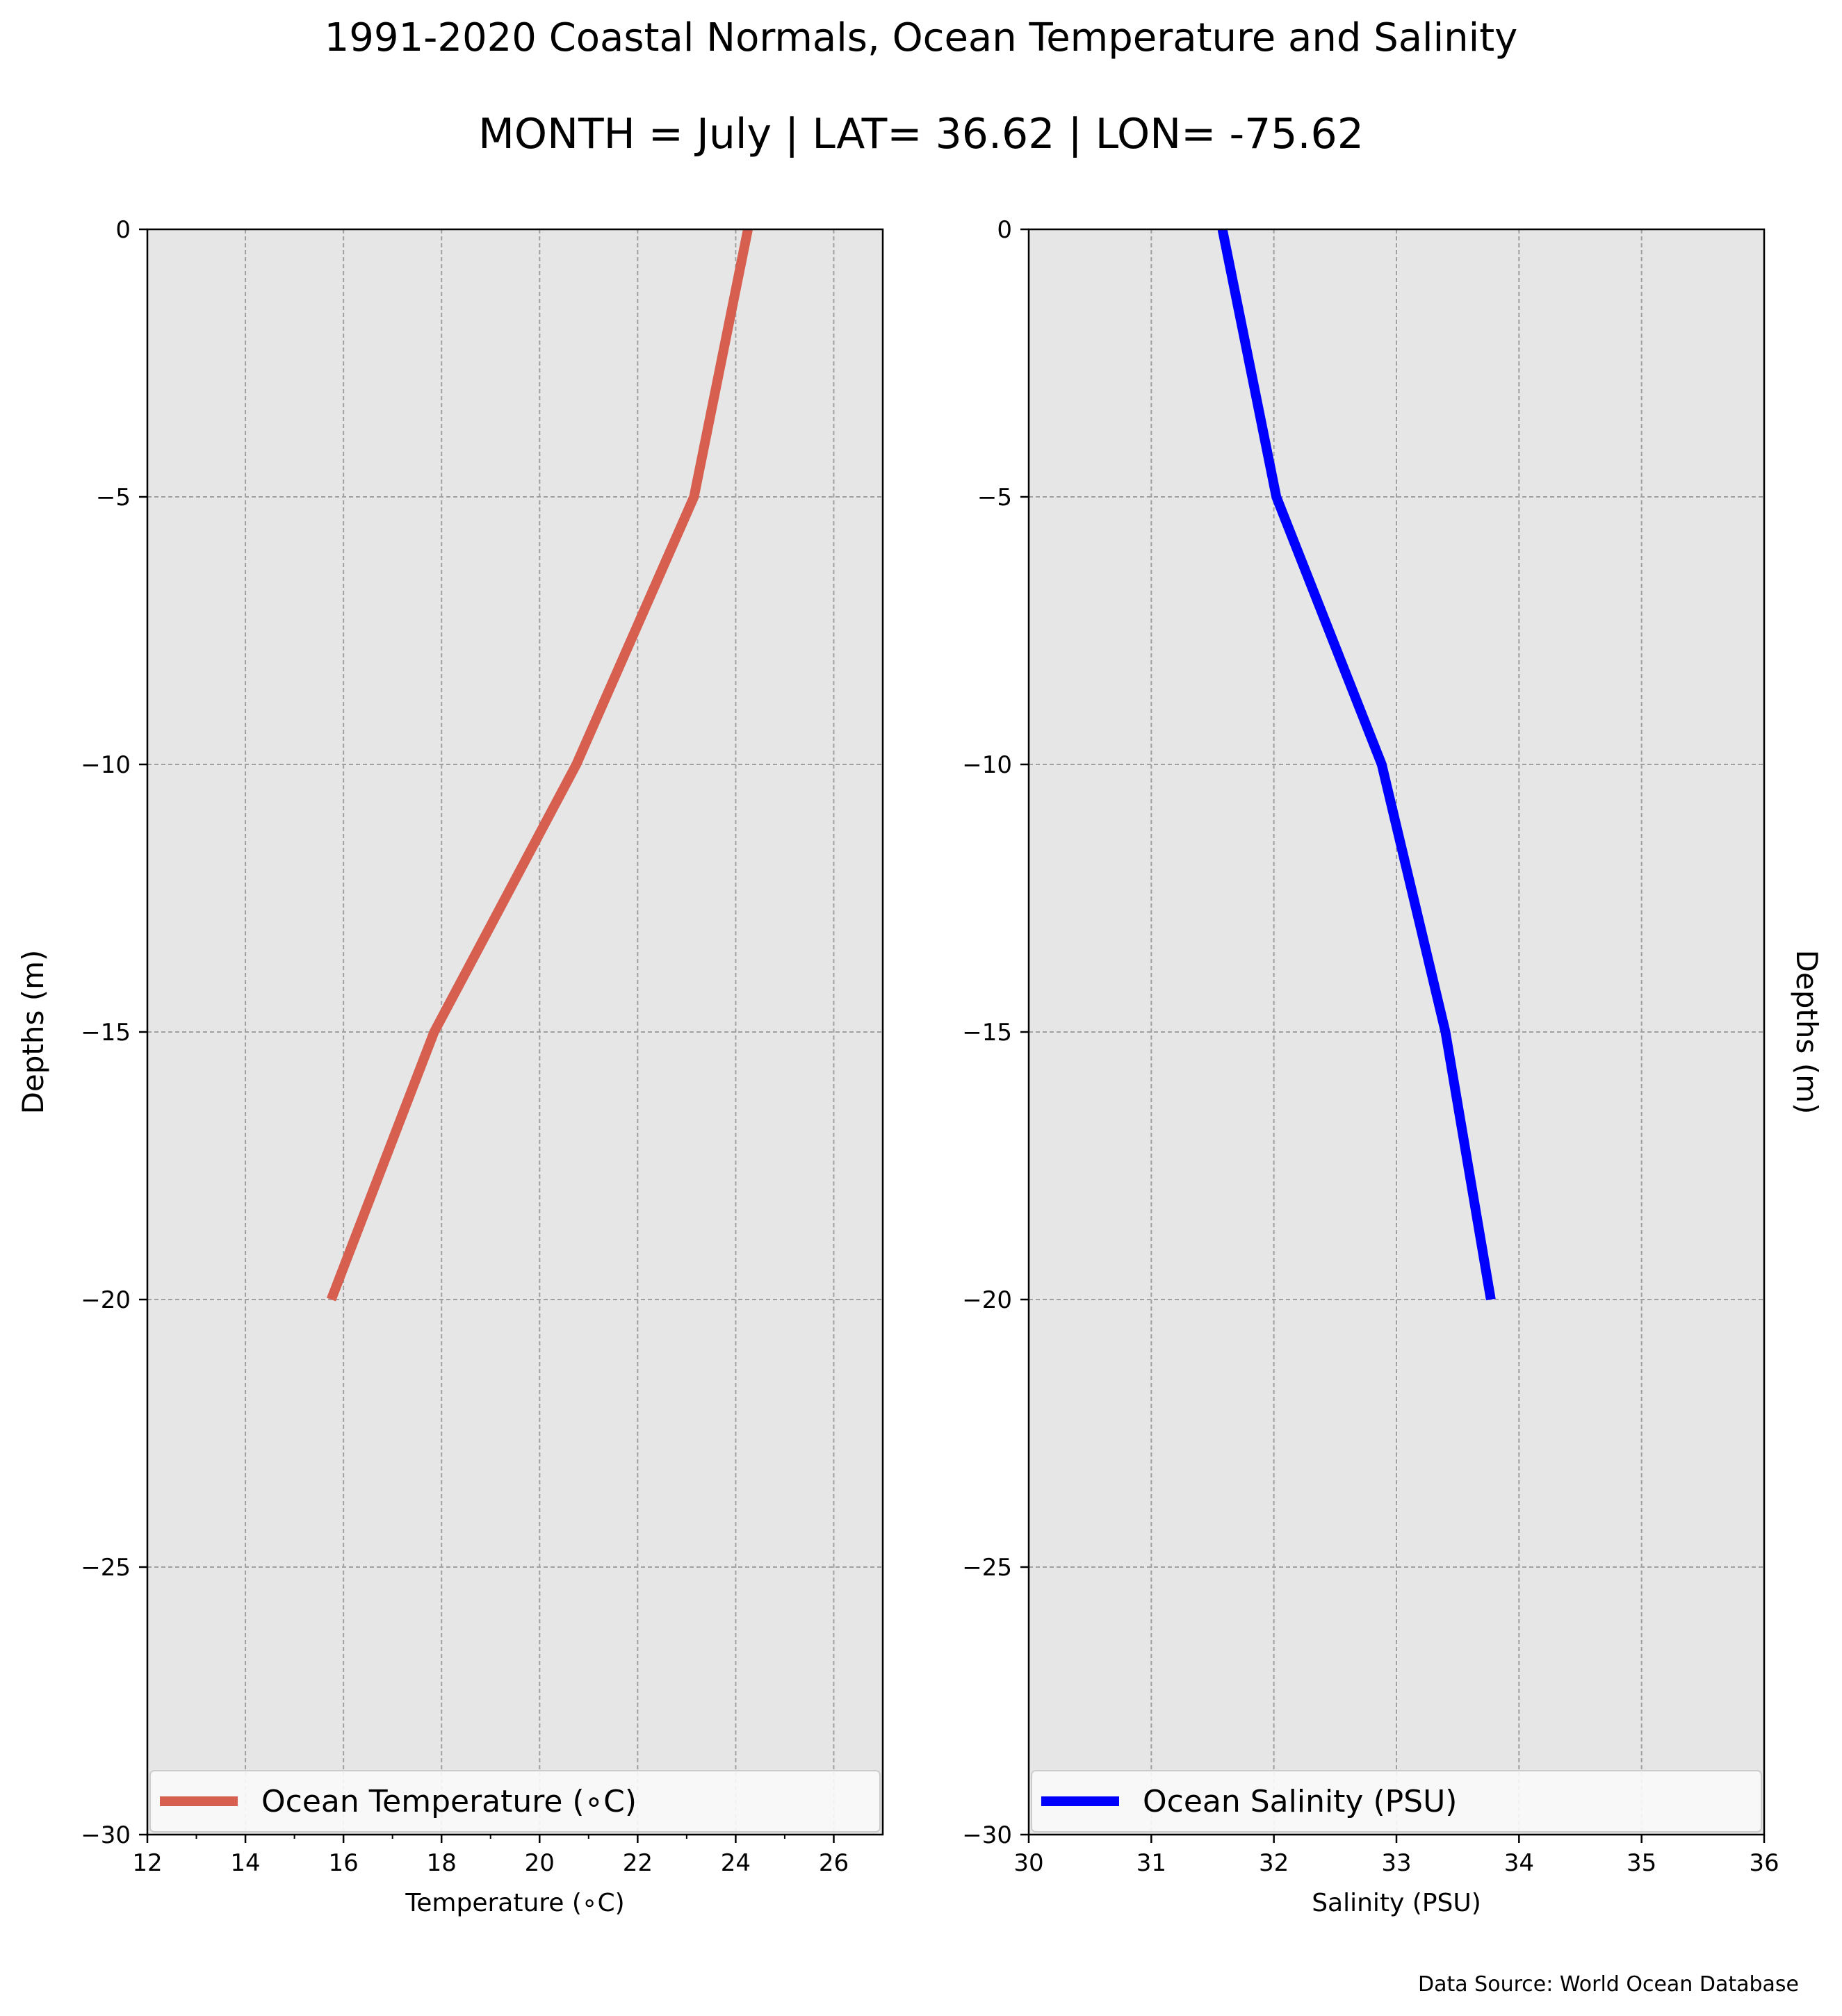 This screenshot has width=1842, height=2016. Describe the element at coordinates (113, 498) in the screenshot. I see `temperature-y-tick-label: −5` at that location.